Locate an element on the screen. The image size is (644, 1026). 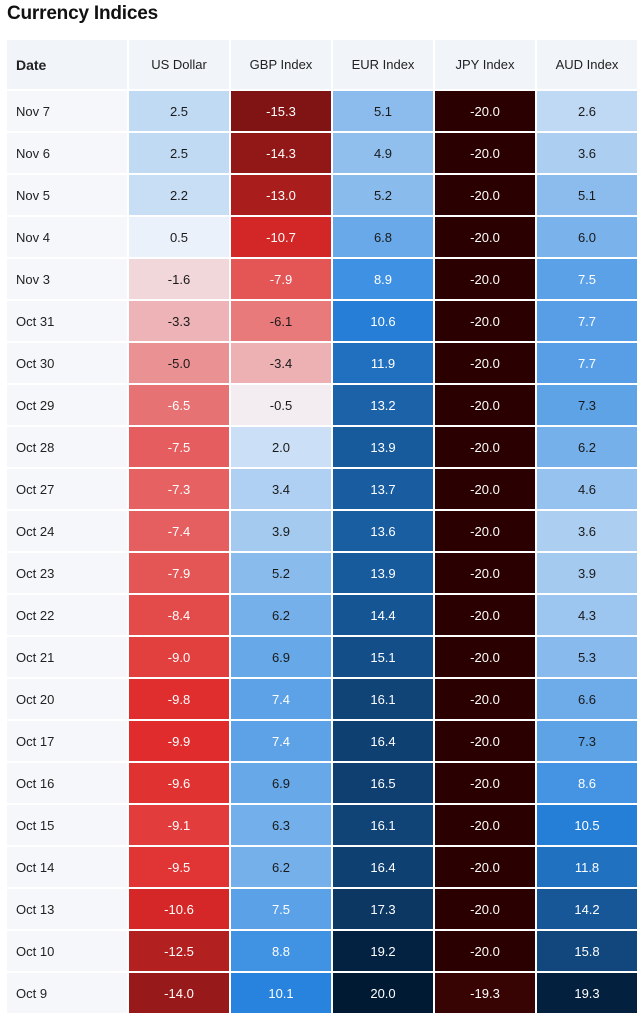
row-date: Oct 23 is located at coordinates (67, 573).